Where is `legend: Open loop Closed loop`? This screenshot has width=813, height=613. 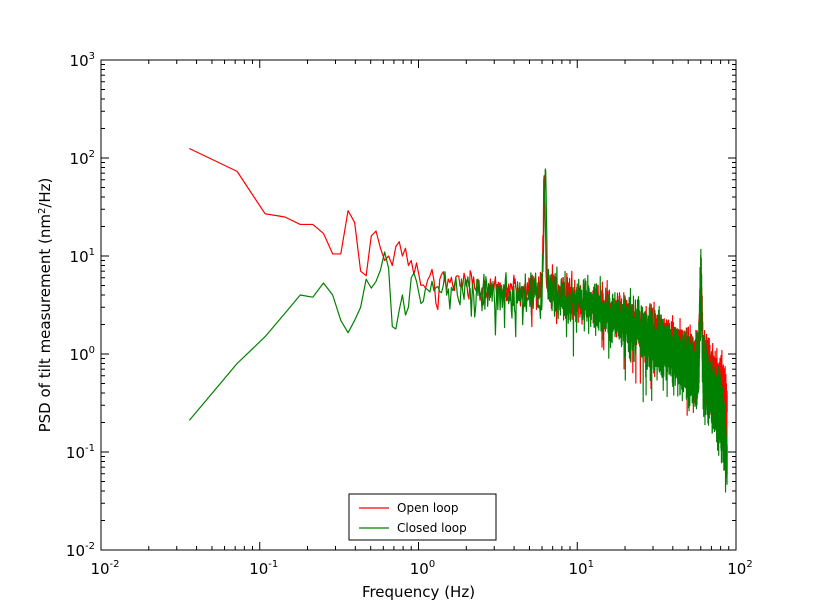
legend: Open loop Closed loop is located at coordinates (422, 517).